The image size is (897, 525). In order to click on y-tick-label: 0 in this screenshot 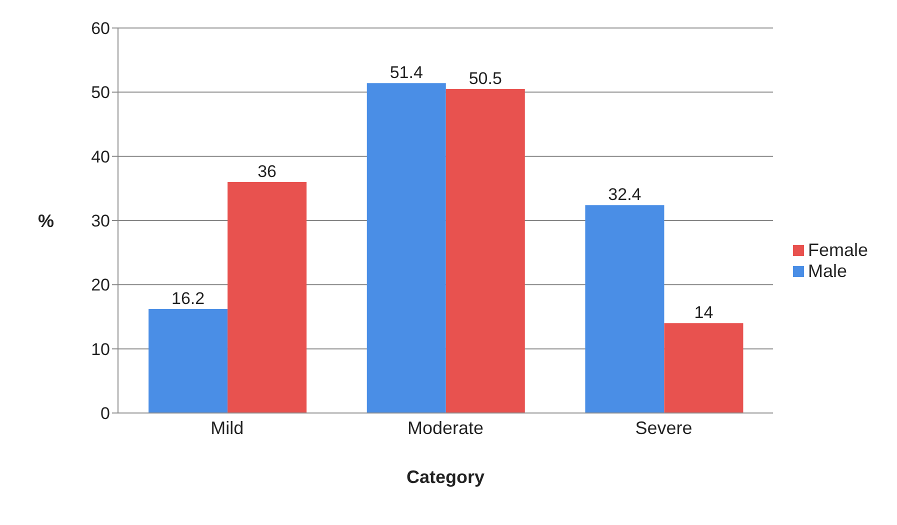, I will do `click(105, 414)`.